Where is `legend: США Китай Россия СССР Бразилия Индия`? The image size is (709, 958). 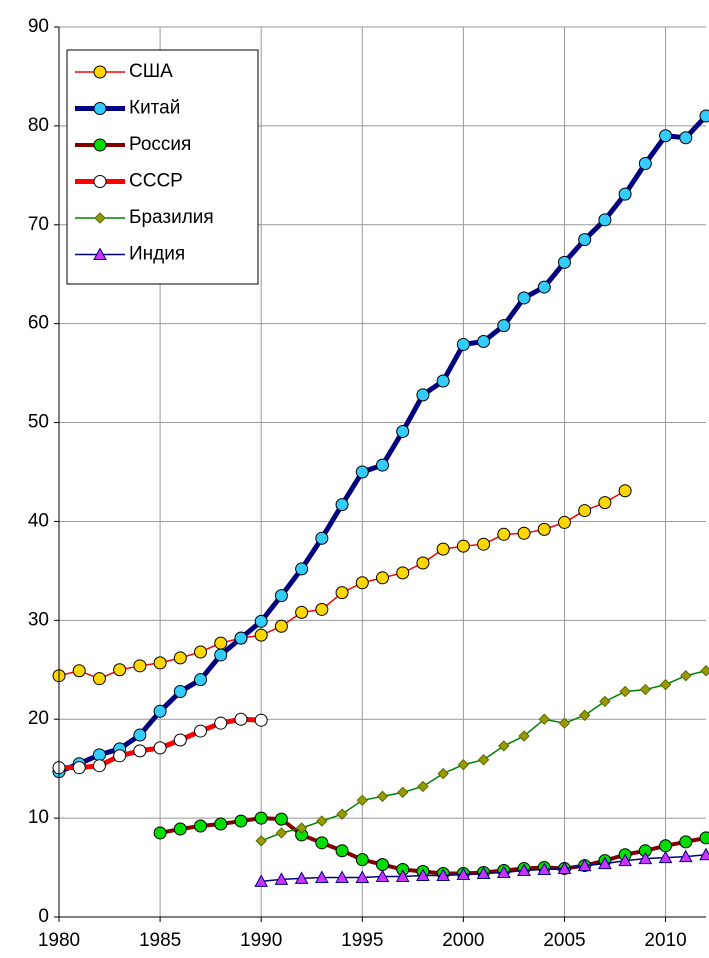
legend: США Китай Россия СССР Бразилия Индия is located at coordinates (162, 167).